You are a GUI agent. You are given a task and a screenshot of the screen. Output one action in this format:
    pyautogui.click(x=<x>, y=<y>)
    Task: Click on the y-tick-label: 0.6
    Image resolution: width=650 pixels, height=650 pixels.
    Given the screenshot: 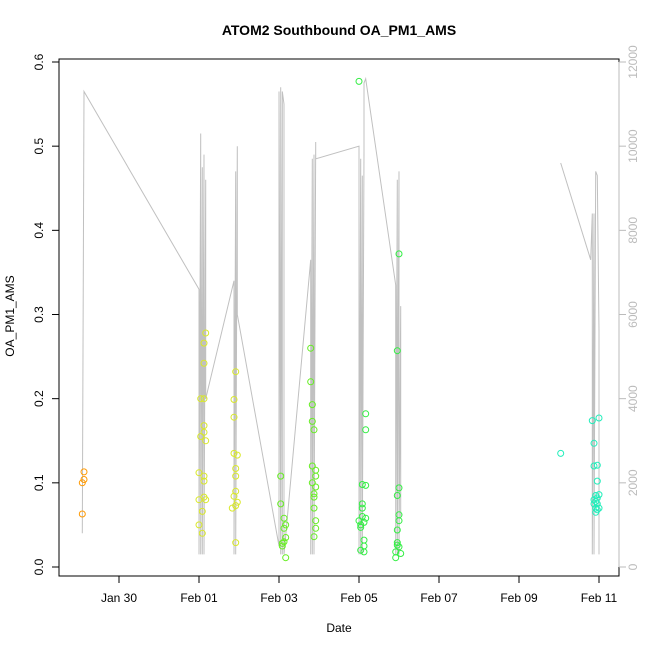 What is the action you would take?
    pyautogui.click(x=39, y=61)
    